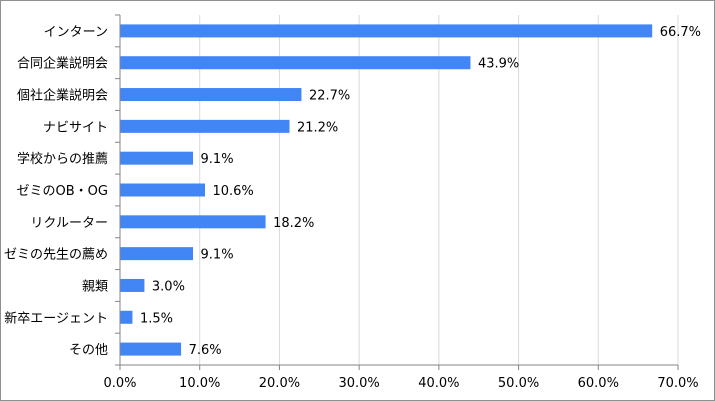  I want to click on data-label: 10.6%, so click(232, 191).